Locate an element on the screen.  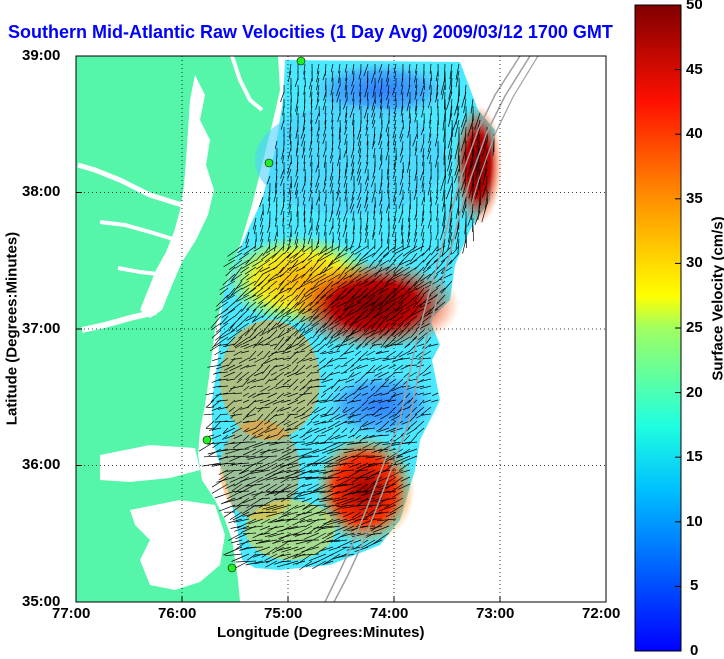
velocity-patch-south-cyan is located at coordinates (380, 405).